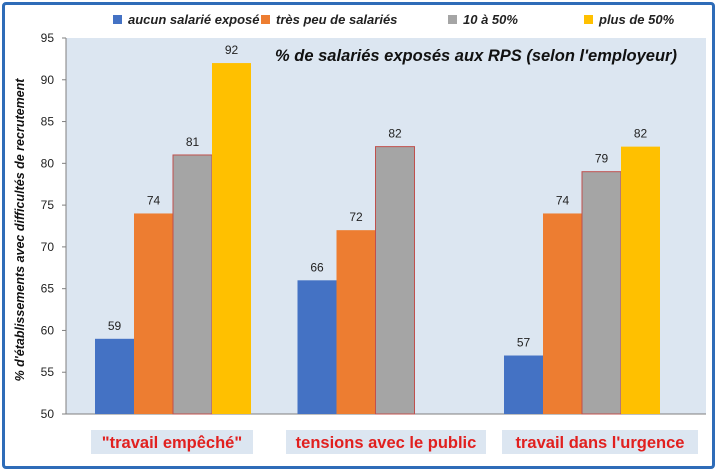  Describe the element at coordinates (232, 50) in the screenshot. I see `data-label: 92` at that location.